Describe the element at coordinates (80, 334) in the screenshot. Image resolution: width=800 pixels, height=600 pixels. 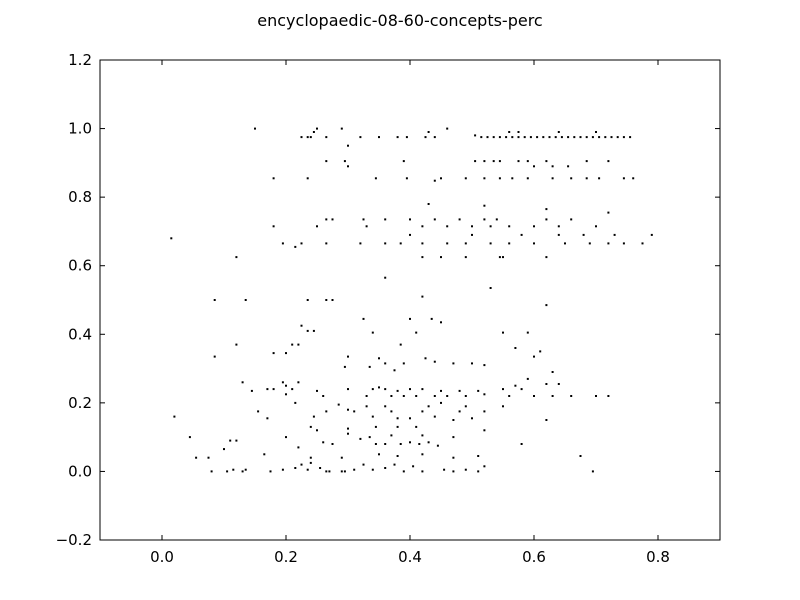
I see `y-tick-label: 0.4` at that location.